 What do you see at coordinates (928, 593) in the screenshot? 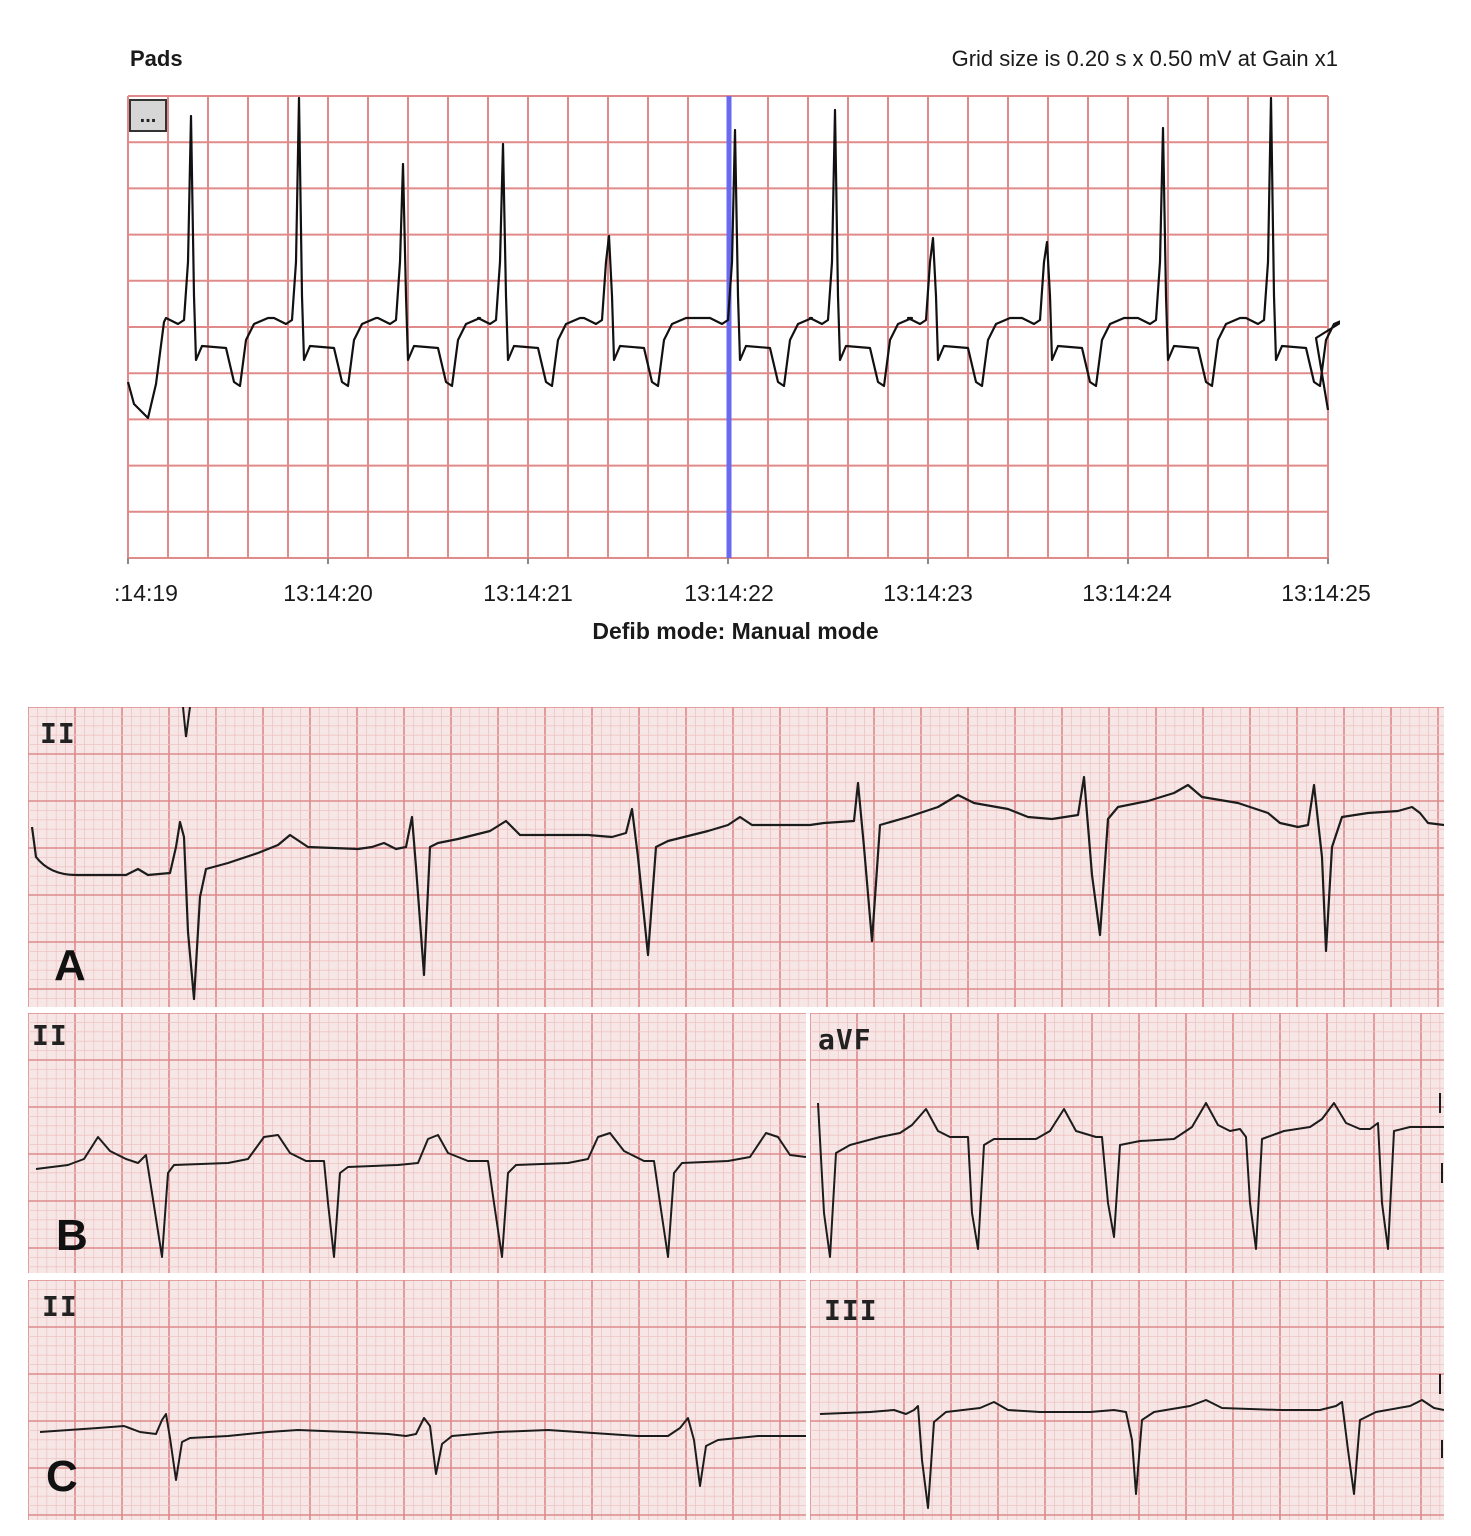
I see `time-tick-label: 13:14:23` at bounding box center [928, 593].